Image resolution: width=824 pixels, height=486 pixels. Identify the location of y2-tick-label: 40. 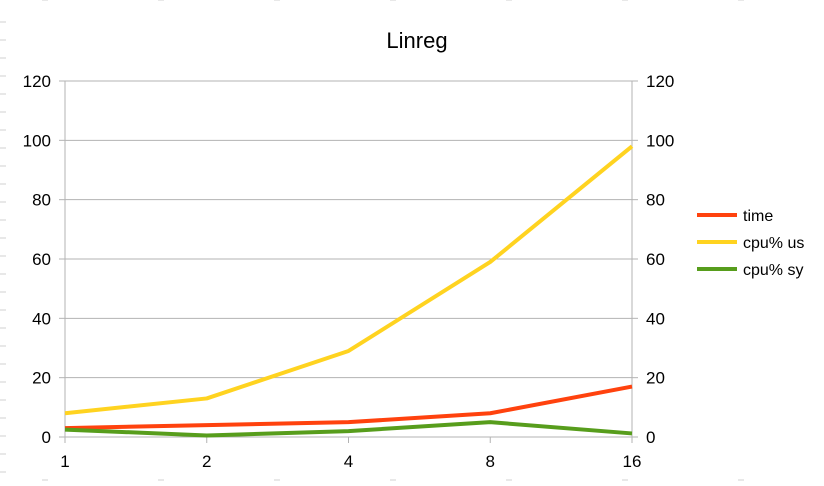
(655, 318).